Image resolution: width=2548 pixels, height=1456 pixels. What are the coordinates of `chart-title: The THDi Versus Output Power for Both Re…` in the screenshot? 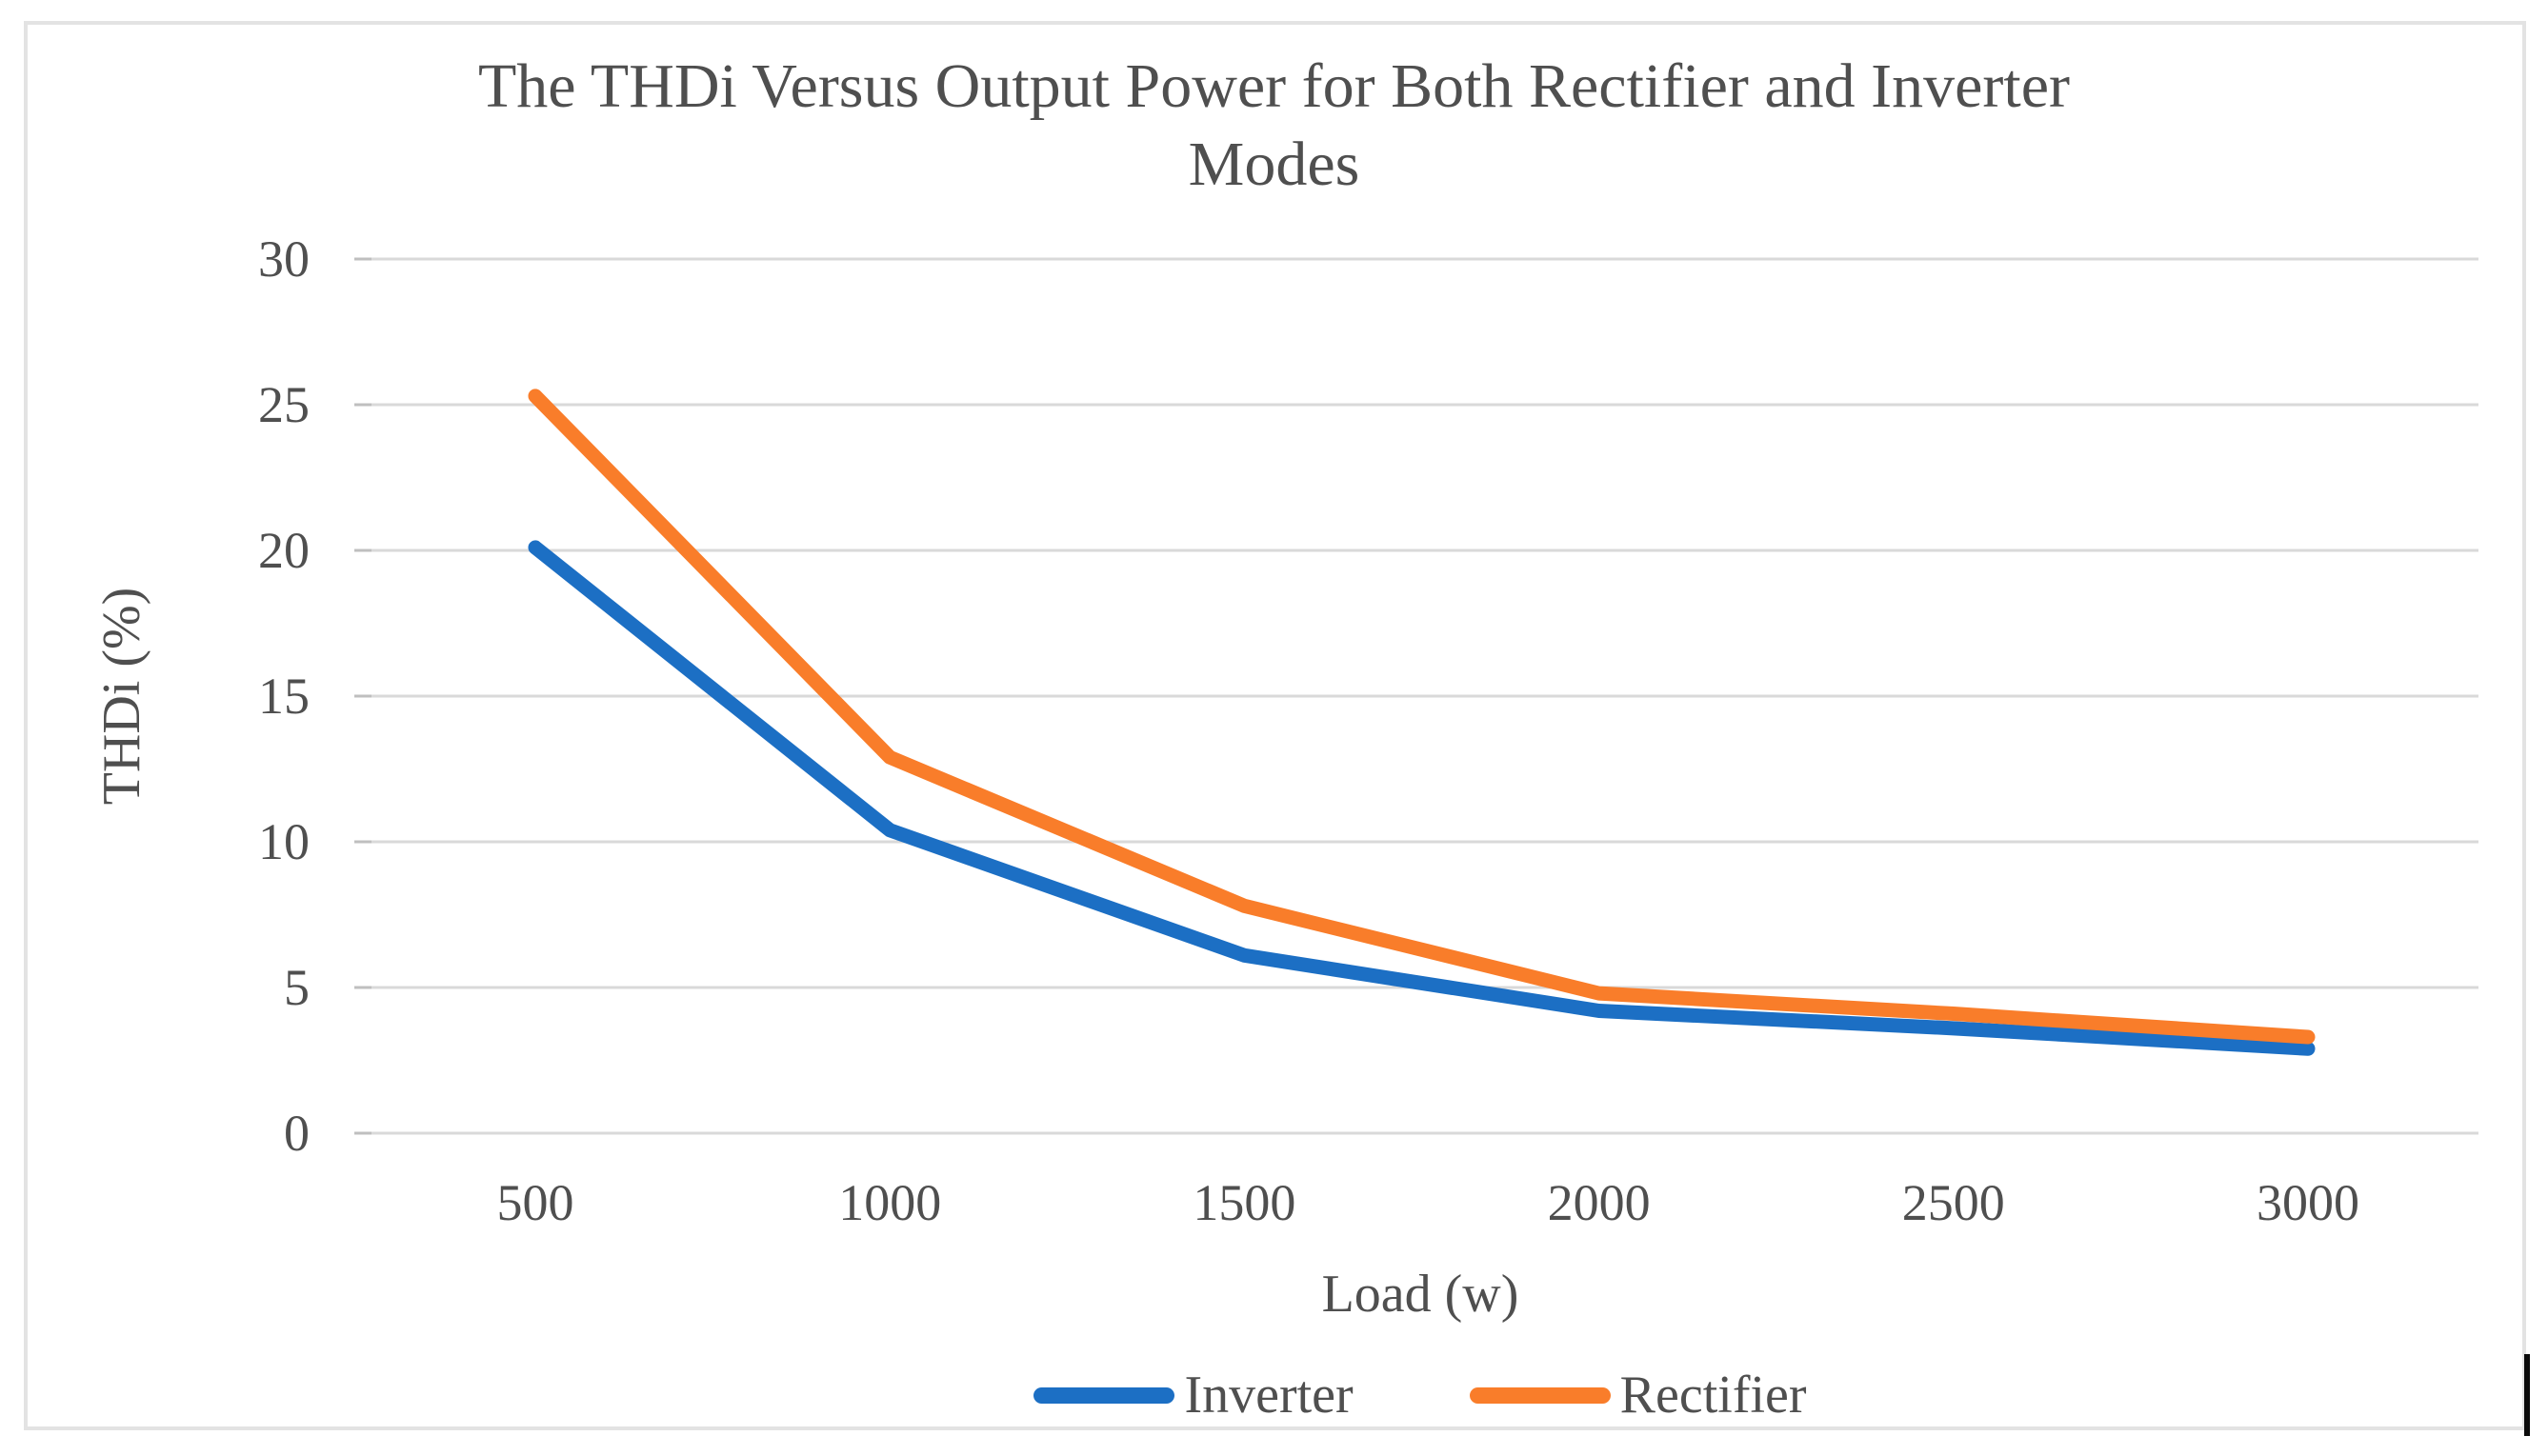 It's located at (1274, 126).